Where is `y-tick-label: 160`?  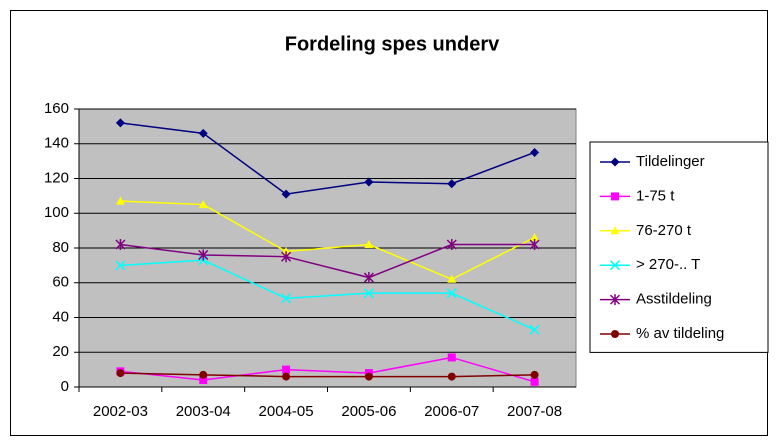
y-tick-label: 160 is located at coordinates (56, 108).